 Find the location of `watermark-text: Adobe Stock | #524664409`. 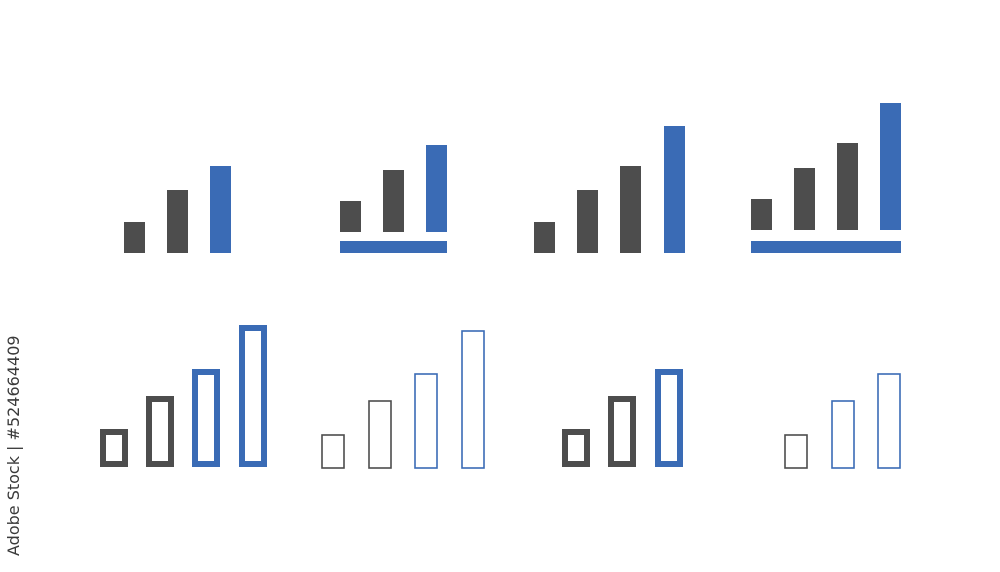

watermark-text: Adobe Stock | #524664409 is located at coordinates (13, 445).